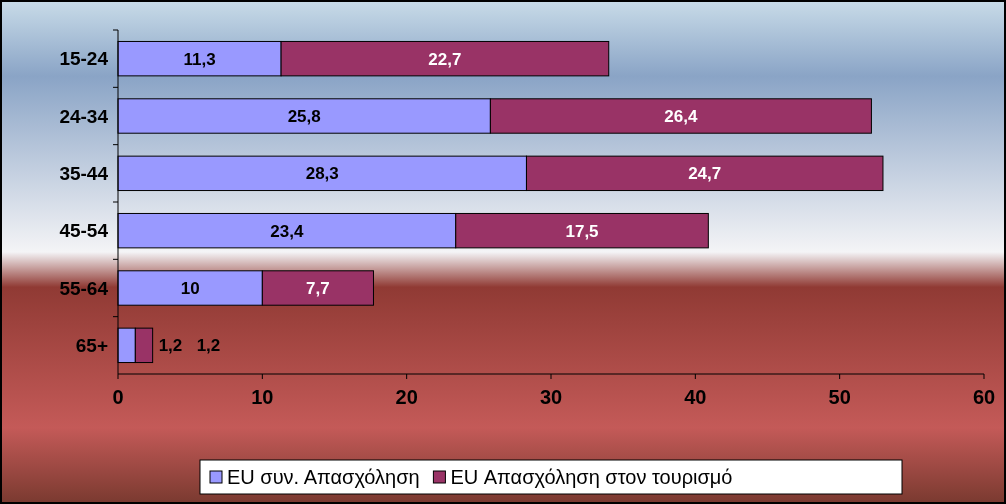  Describe the element at coordinates (84, 59) in the screenshot. I see `y-tick-label: 15-24` at that location.